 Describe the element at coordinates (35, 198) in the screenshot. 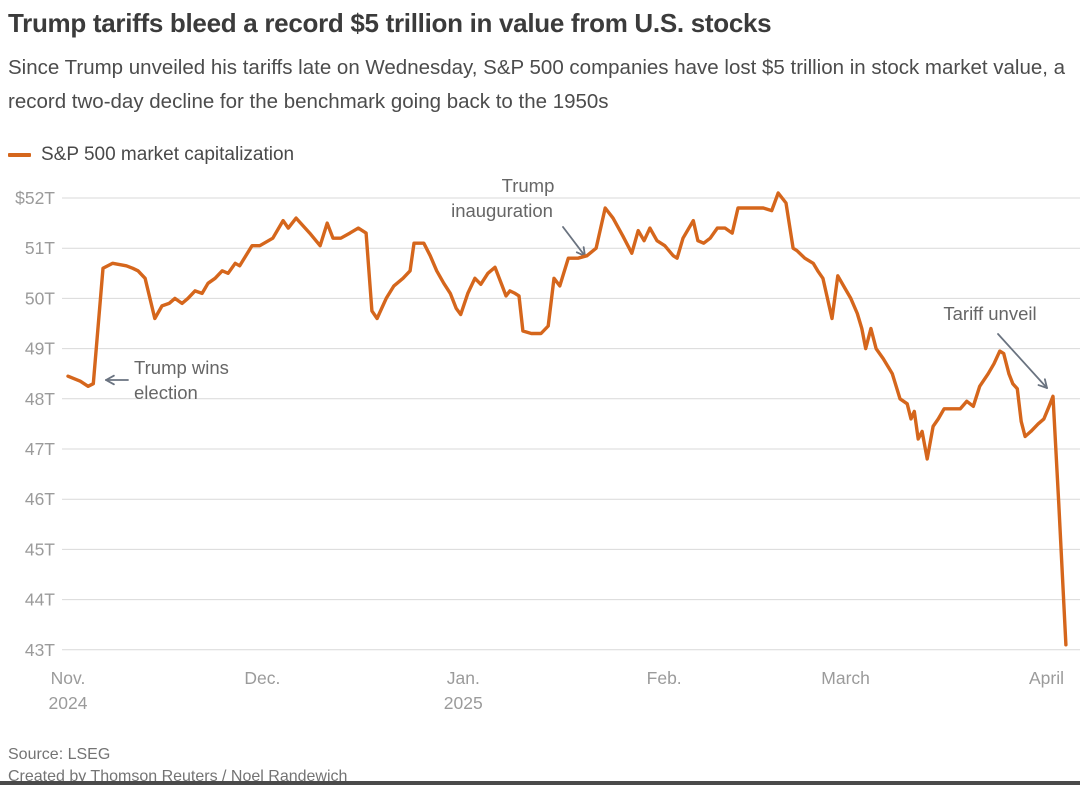

I see `y-tick-label: $52T` at that location.